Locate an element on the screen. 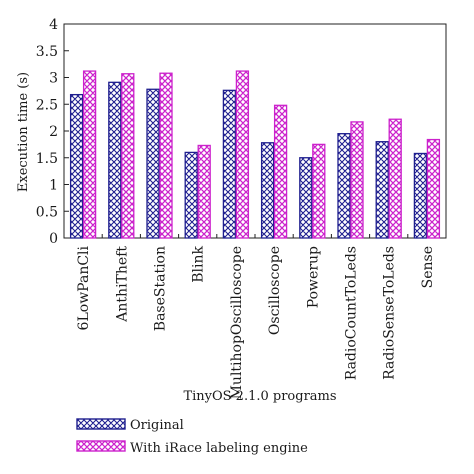  y-tick-label: 4 is located at coordinates (53, 25).